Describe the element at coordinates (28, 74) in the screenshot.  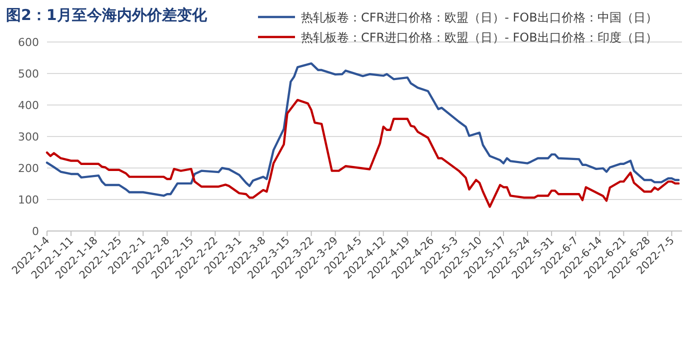
I see `y-tick-label: 500` at that location.